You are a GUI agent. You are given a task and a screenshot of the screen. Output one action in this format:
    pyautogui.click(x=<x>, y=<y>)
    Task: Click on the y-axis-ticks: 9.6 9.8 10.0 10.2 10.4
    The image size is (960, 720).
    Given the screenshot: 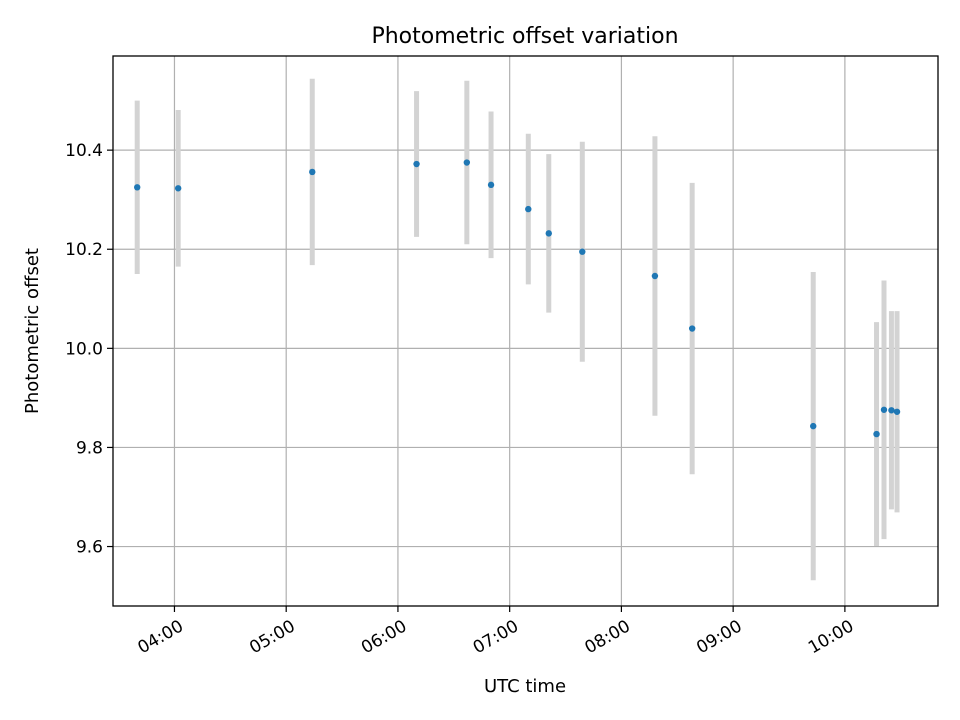 What is the action you would take?
    pyautogui.click(x=89, y=349)
    